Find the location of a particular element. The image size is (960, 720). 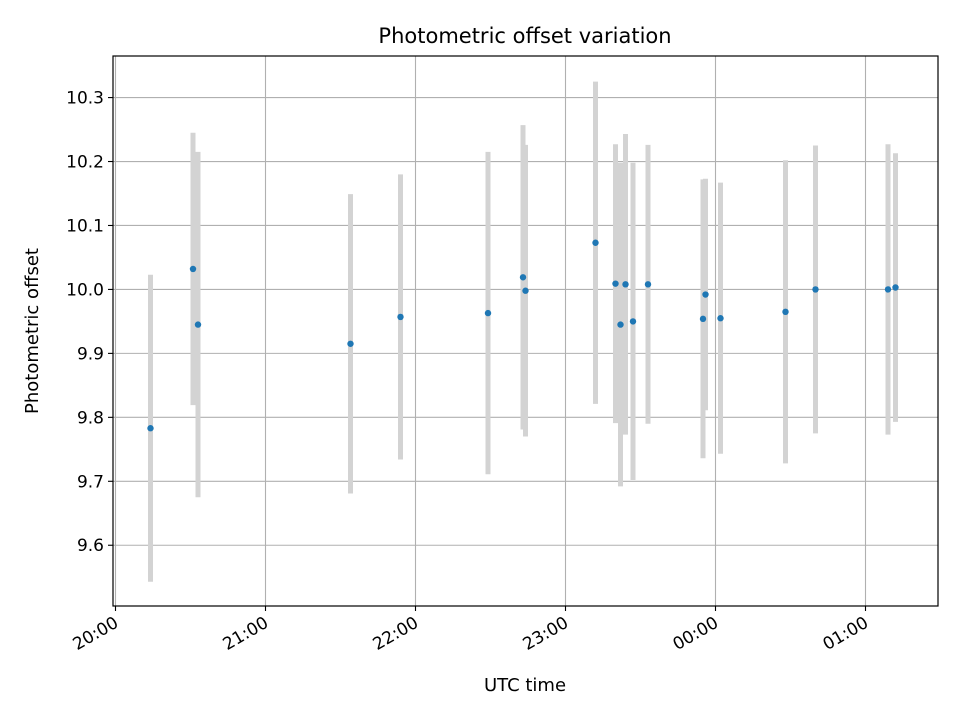

y-tick-label: 10.0 is located at coordinates (85, 290).